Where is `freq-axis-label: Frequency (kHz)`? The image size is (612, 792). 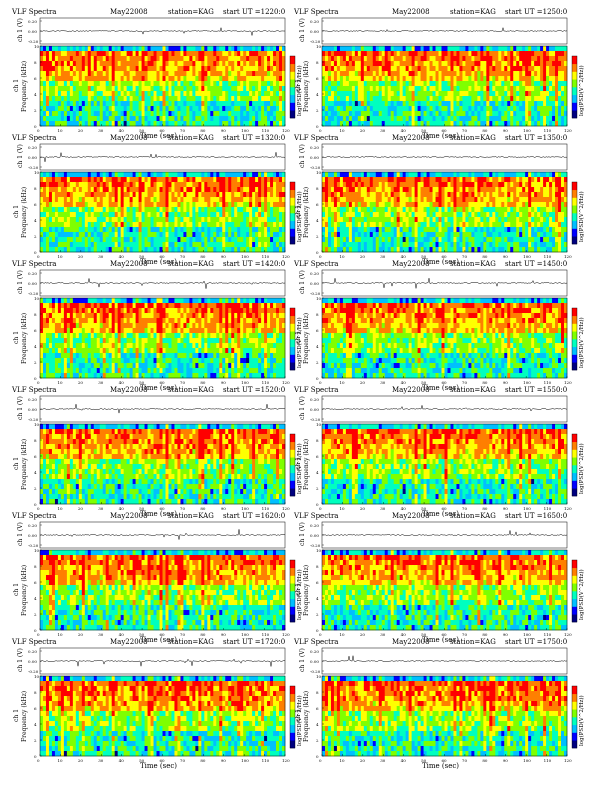
freq-axis-label: Frequency (kHz) is located at coordinates (24, 464).